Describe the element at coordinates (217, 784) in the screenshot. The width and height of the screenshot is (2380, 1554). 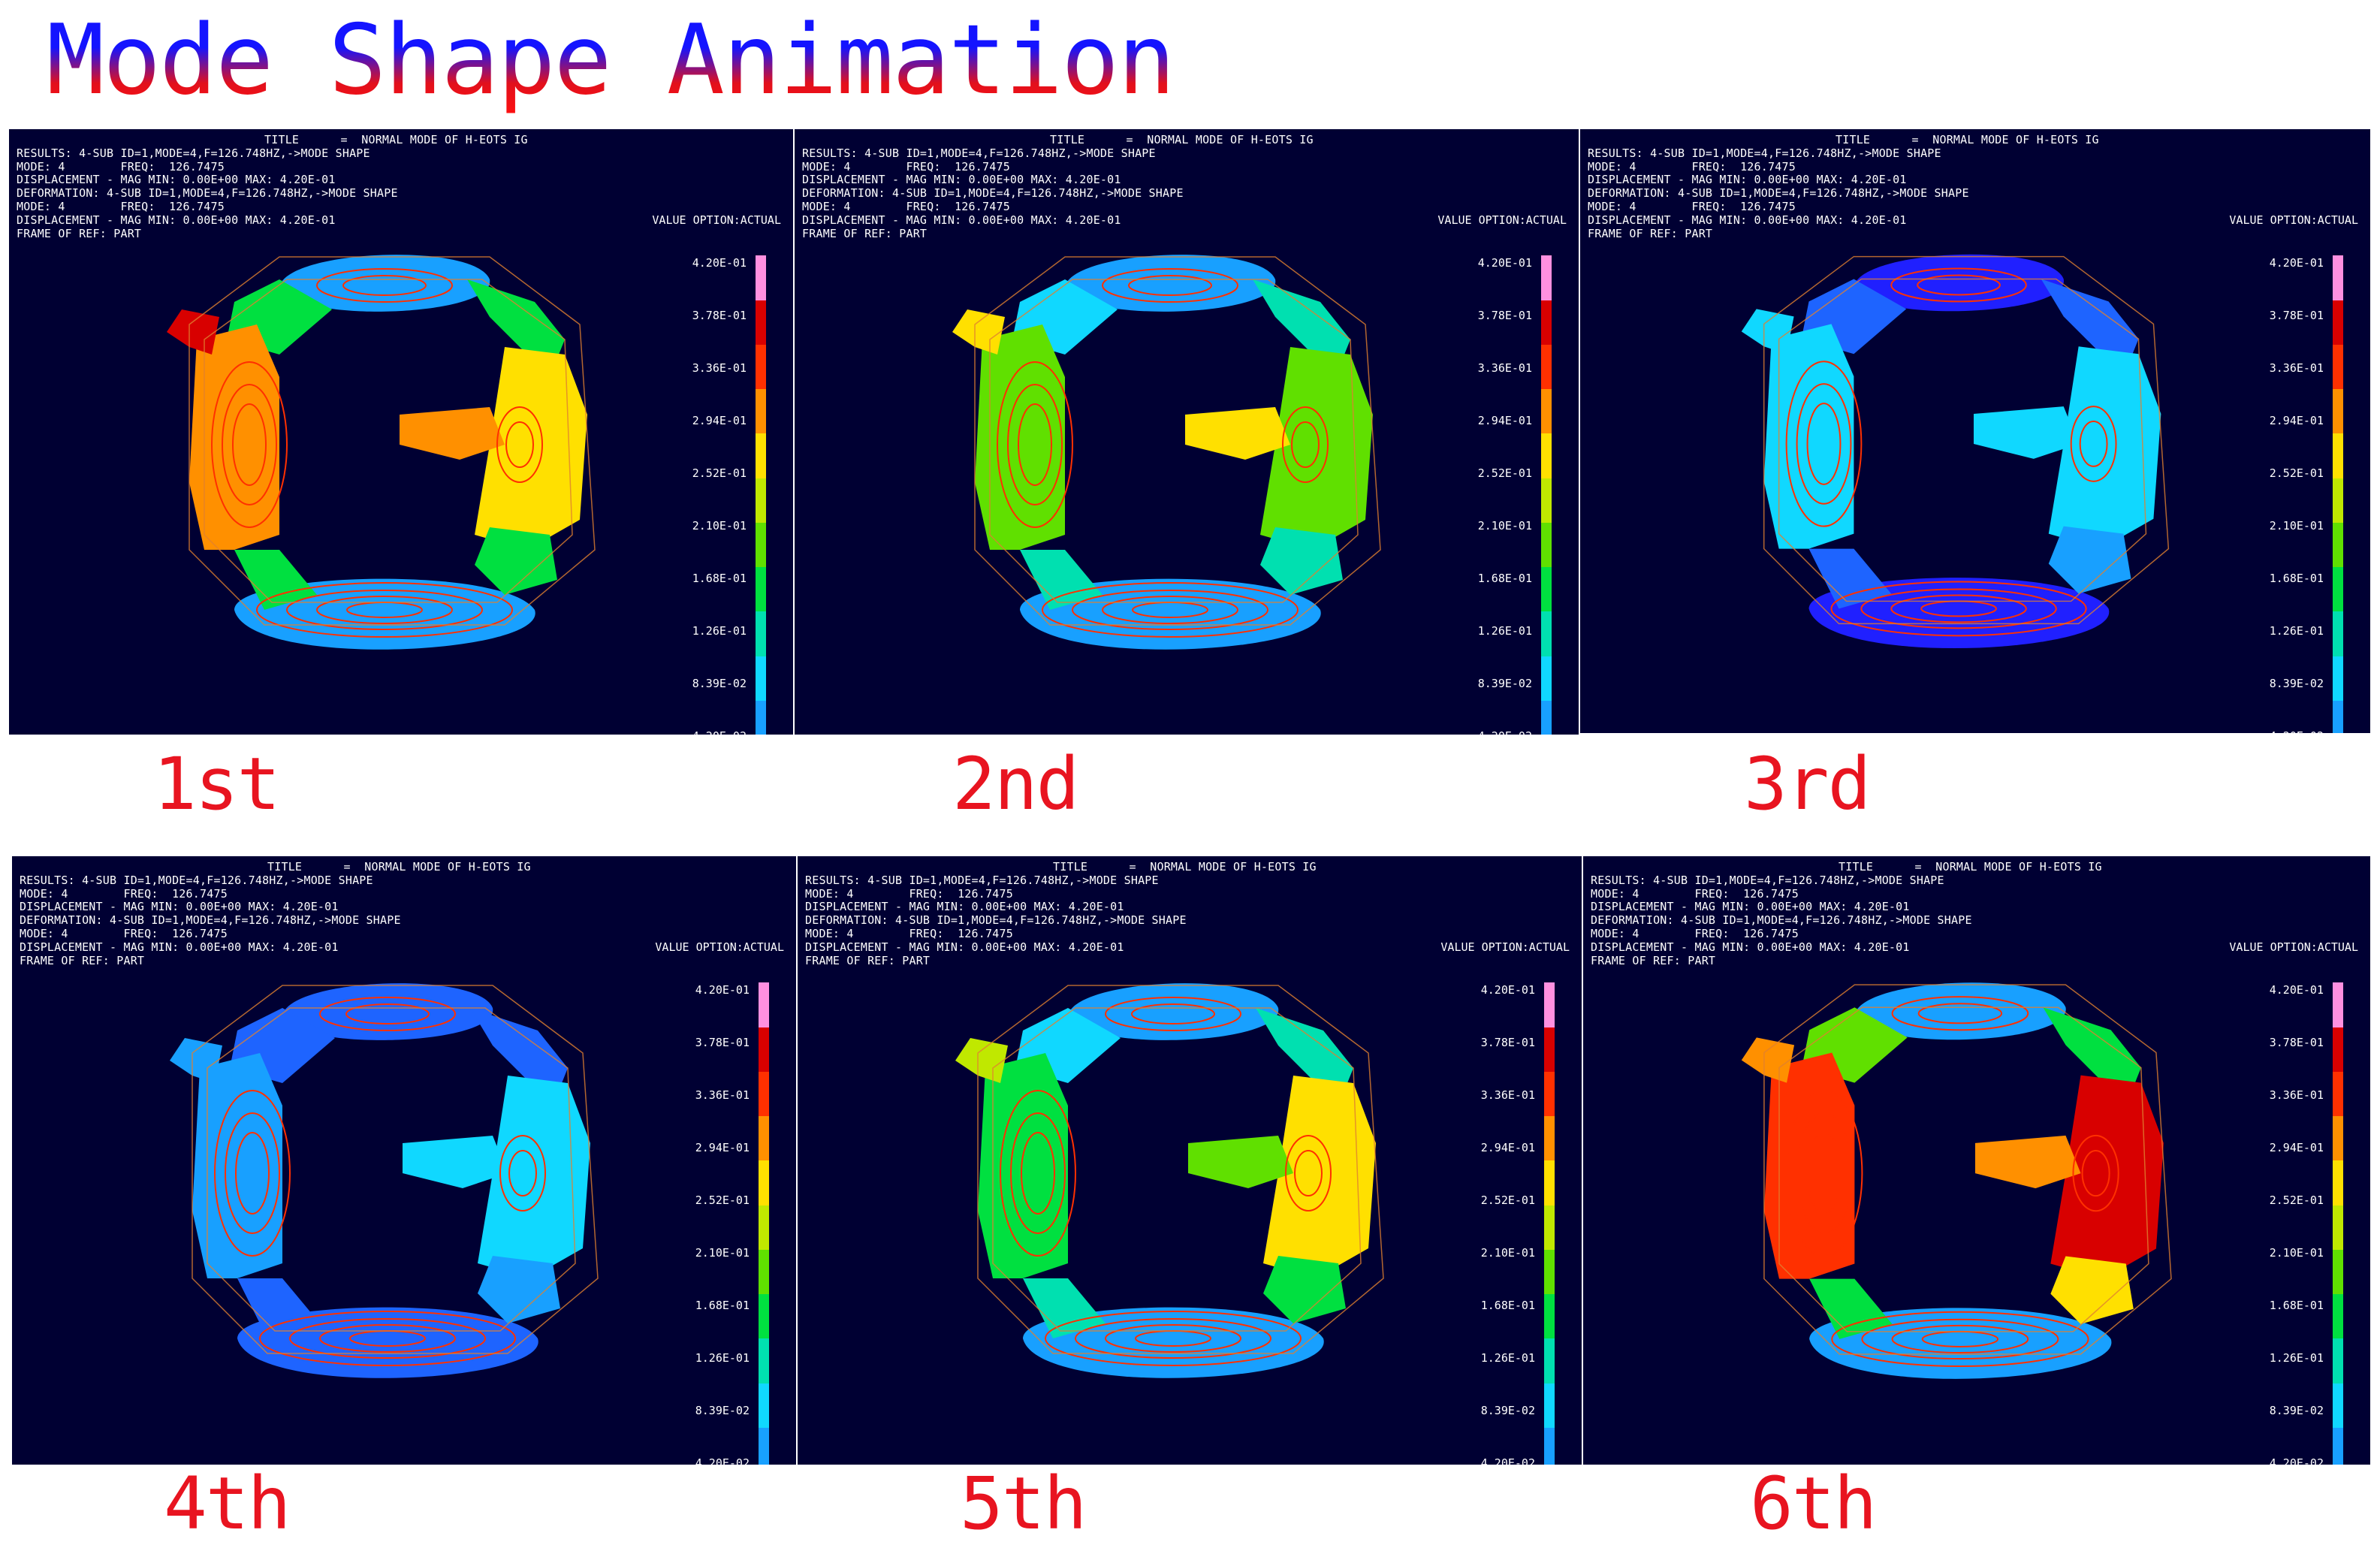
I see `panel-caption: 1st` at that location.